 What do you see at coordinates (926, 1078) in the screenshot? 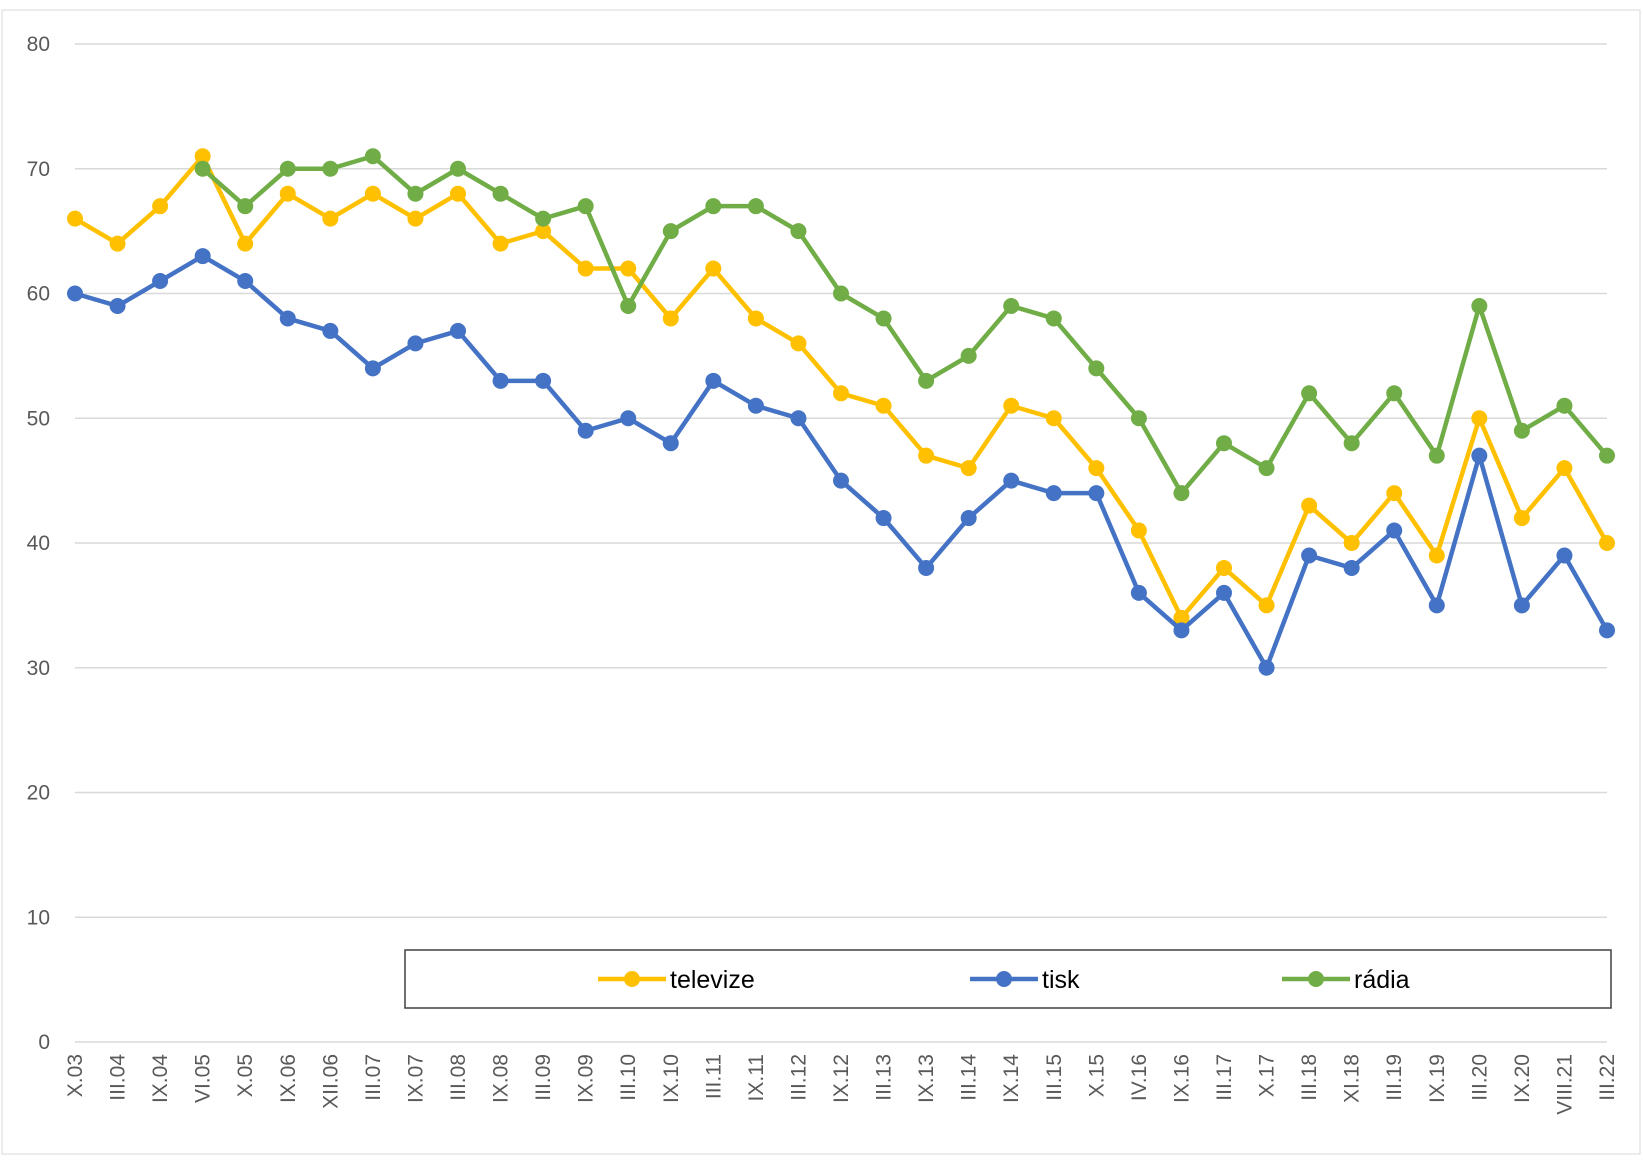
I see `x-tick-label: IX.13` at bounding box center [926, 1078].